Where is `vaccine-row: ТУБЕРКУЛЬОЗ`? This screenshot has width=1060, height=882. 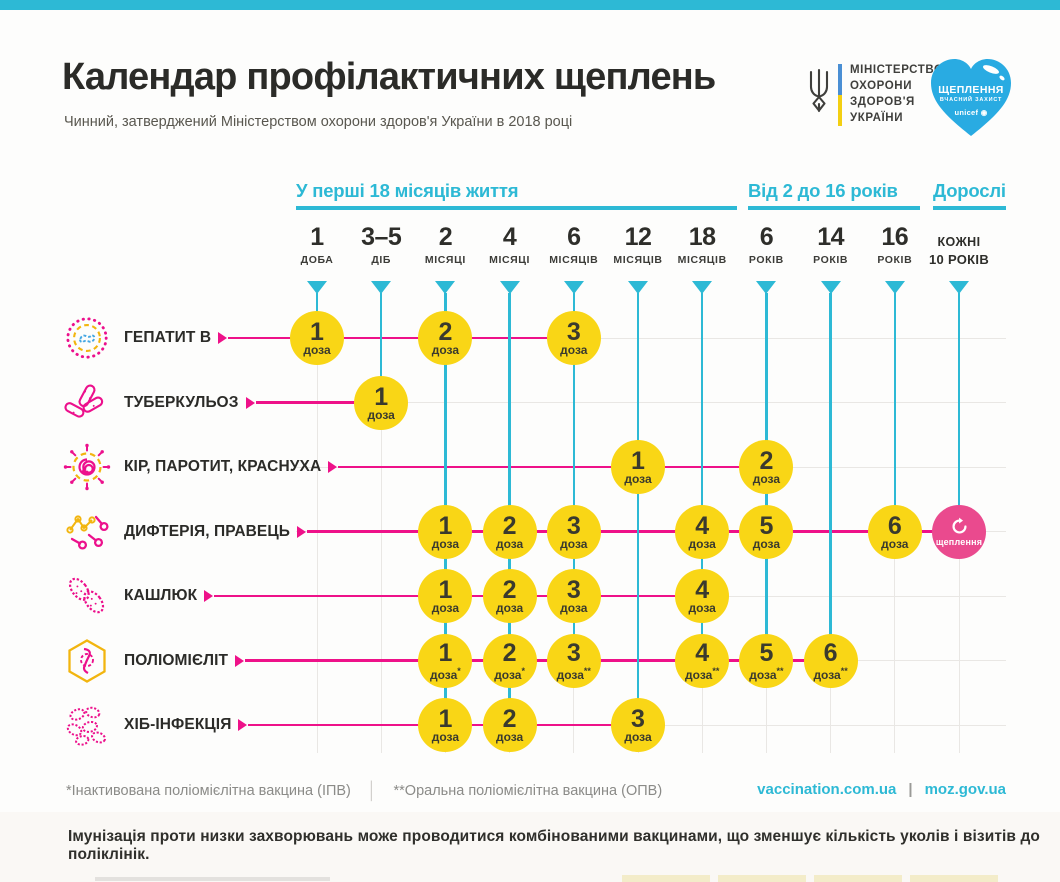
vaccine-row: ТУБЕРКУЛЬОЗ is located at coordinates (158, 403).